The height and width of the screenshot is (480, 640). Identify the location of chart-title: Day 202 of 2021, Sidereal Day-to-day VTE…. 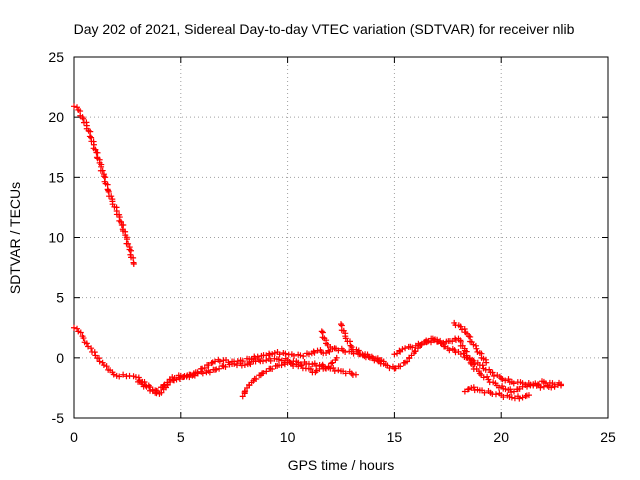
(324, 29).